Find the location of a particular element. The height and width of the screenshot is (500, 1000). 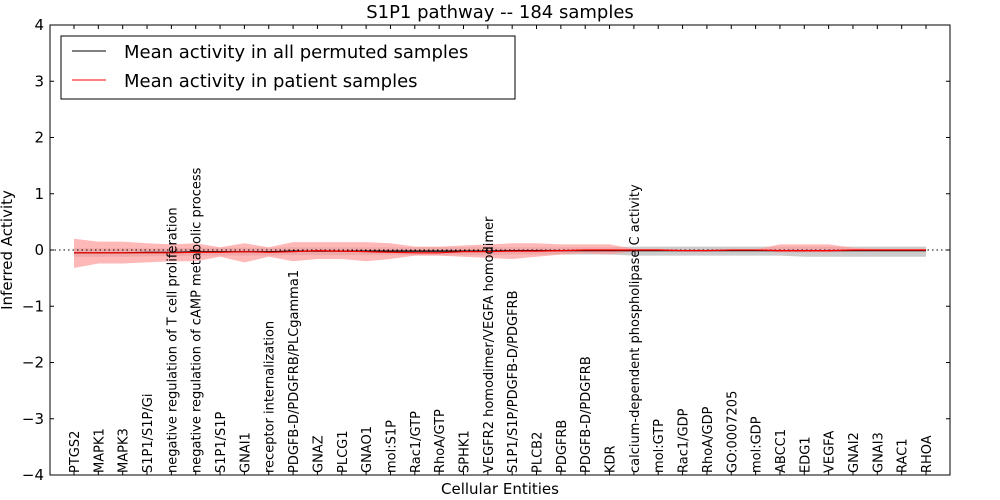

legend-box is located at coordinates (288, 67).